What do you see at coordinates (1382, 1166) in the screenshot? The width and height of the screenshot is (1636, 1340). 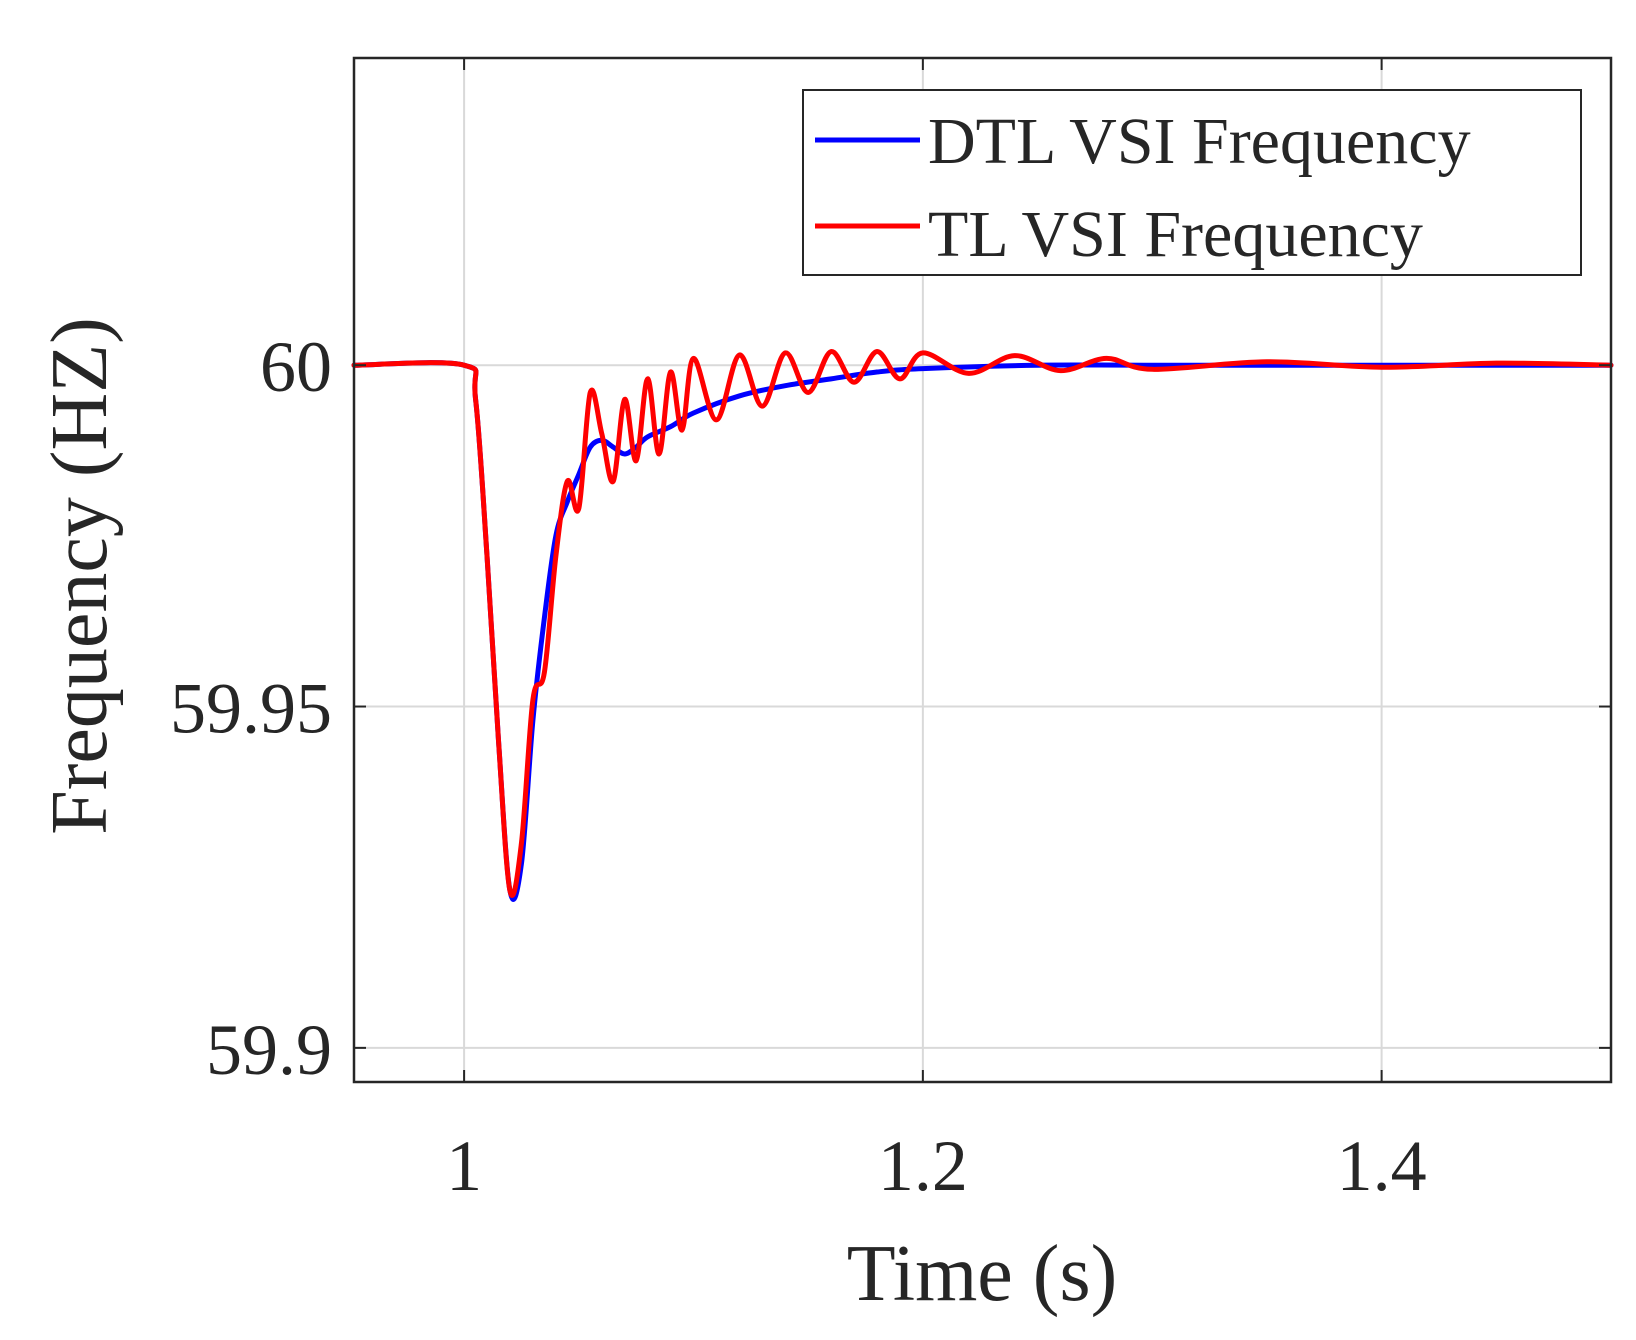 I see `x-tick-label: 1.4` at bounding box center [1382, 1166].